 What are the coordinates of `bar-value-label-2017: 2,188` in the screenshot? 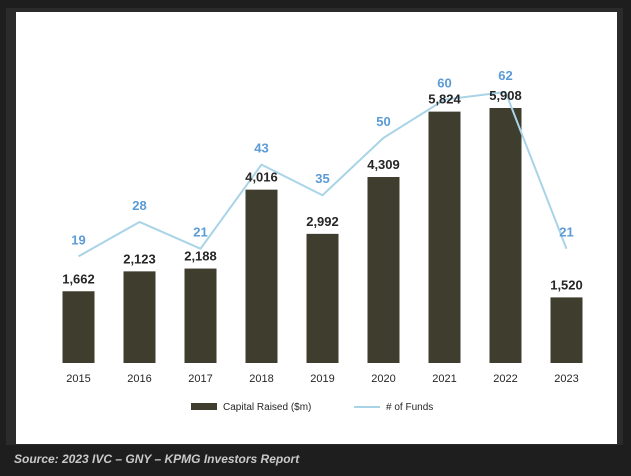 It's located at (200, 256).